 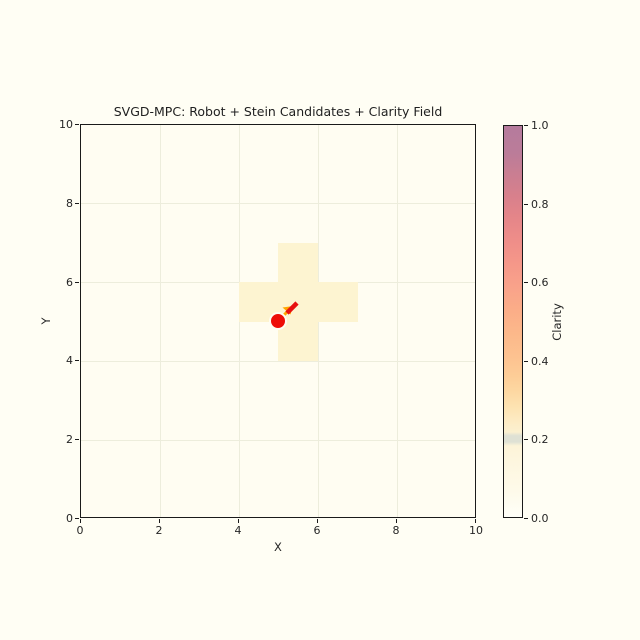 I want to click on grid-line-y8, so click(x=278, y=203).